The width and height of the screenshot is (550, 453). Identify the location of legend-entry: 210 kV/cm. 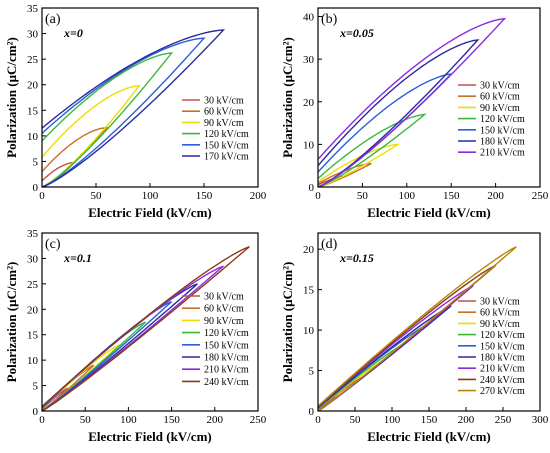
(226, 370).